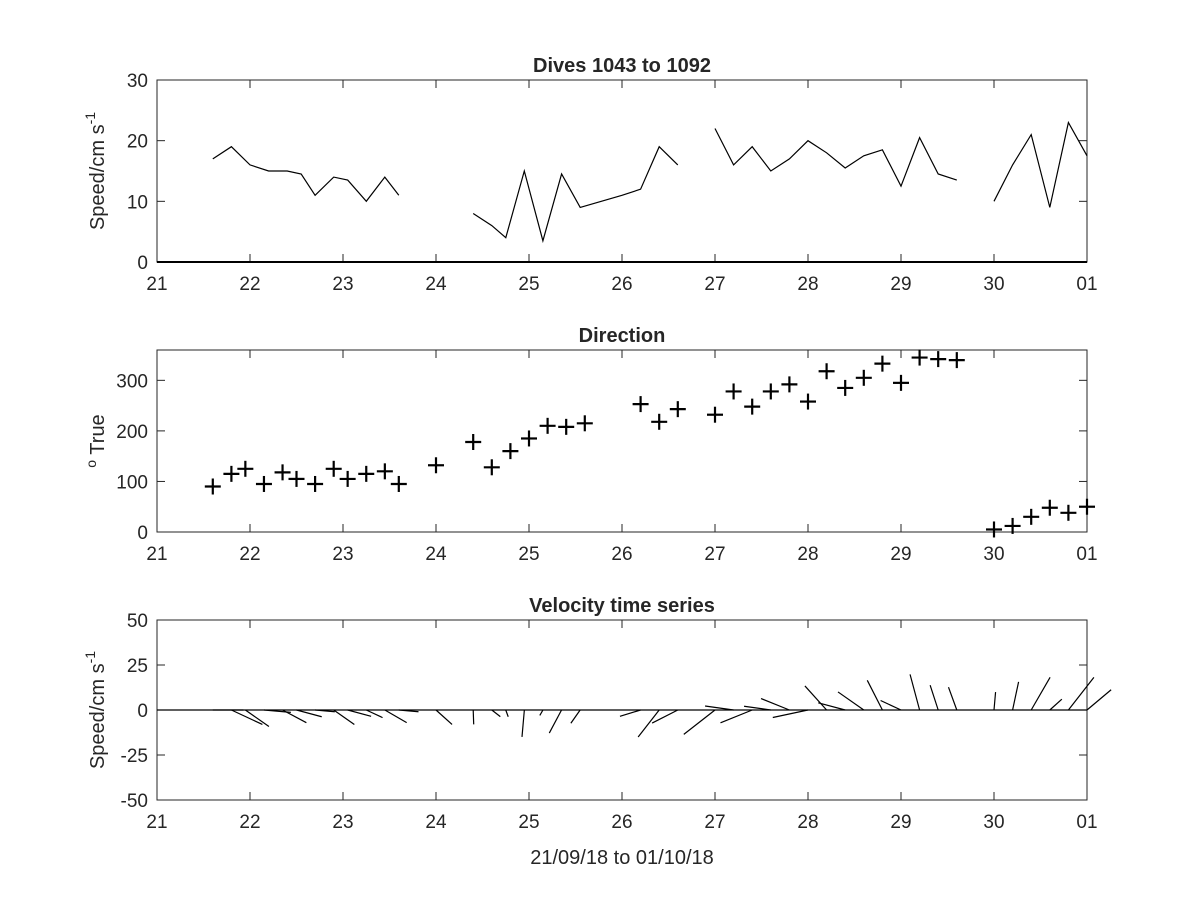 This screenshot has height=900, width=1200. What do you see at coordinates (134, 801) in the screenshot?
I see `y-tick-label: -50` at bounding box center [134, 801].